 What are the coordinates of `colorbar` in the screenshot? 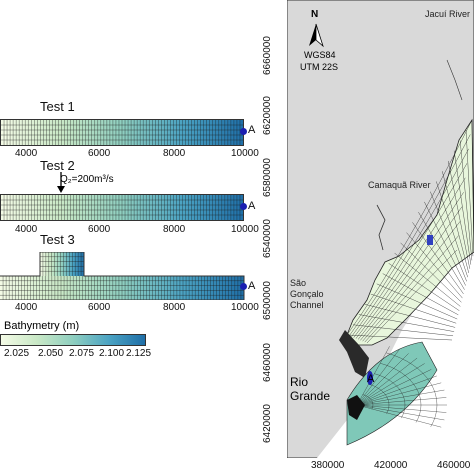 It's located at (73, 340).